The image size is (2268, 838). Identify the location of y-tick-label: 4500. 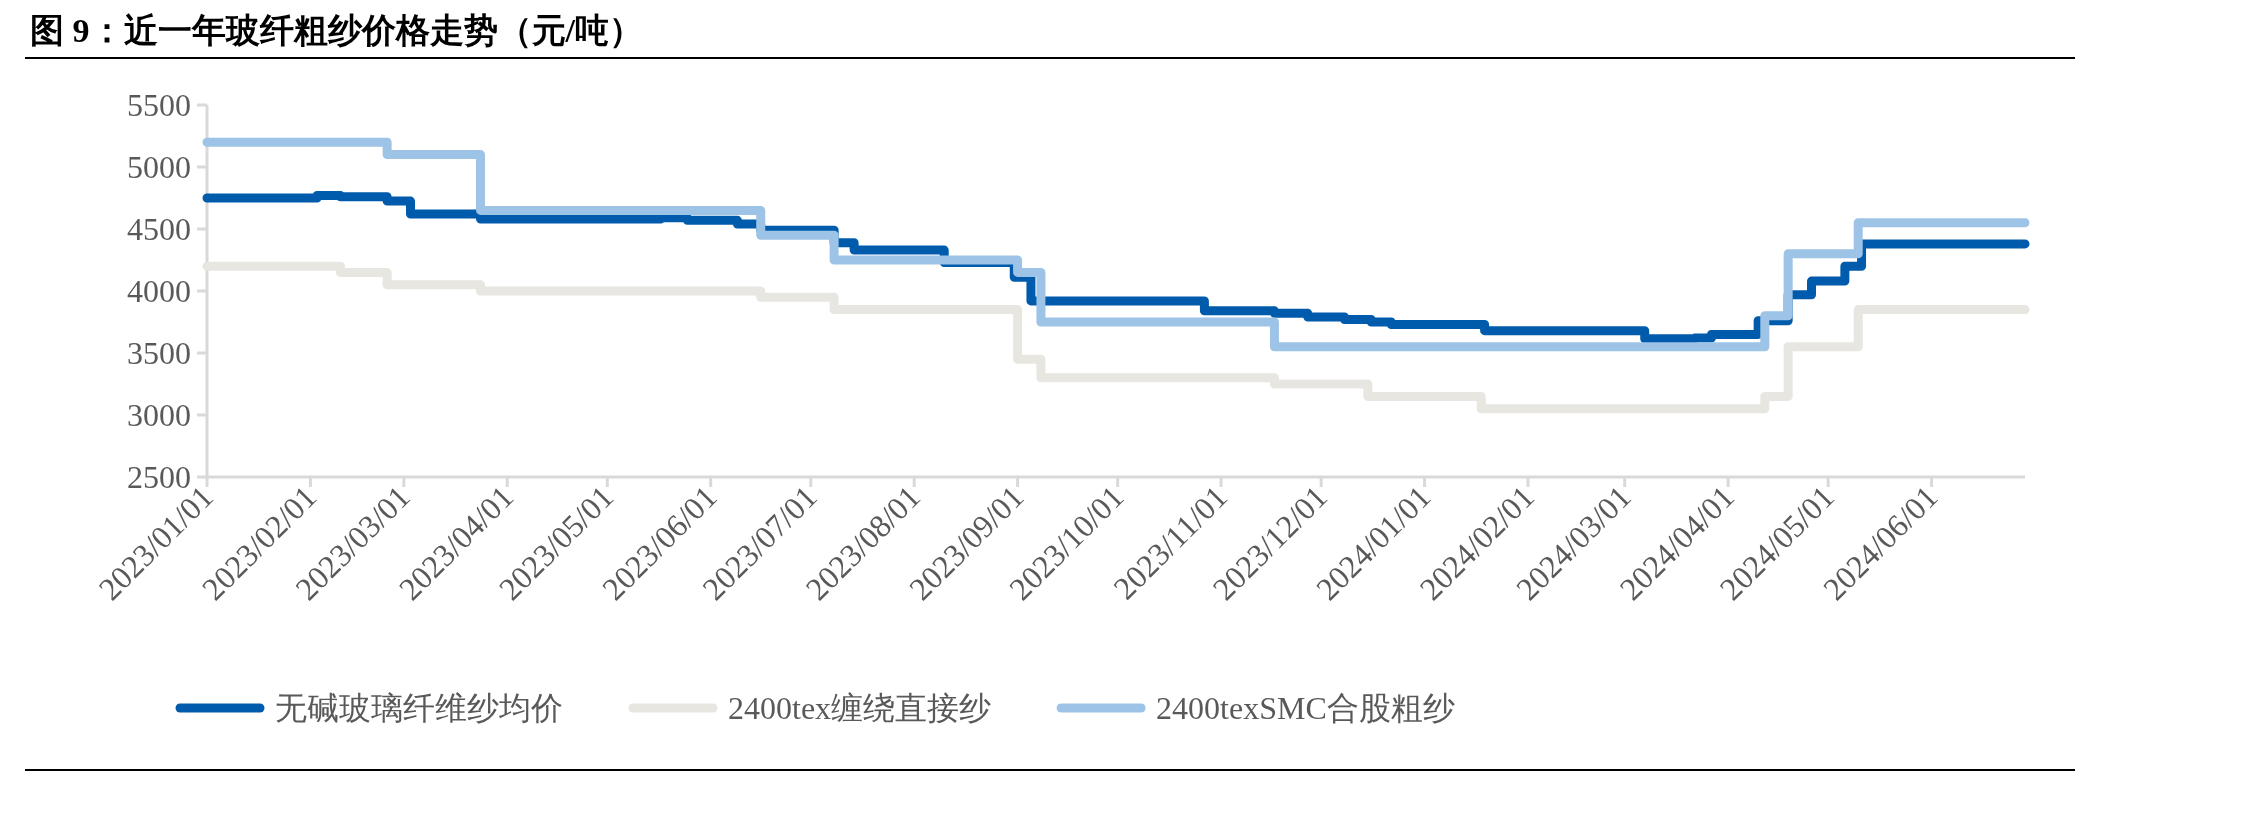
(159, 229).